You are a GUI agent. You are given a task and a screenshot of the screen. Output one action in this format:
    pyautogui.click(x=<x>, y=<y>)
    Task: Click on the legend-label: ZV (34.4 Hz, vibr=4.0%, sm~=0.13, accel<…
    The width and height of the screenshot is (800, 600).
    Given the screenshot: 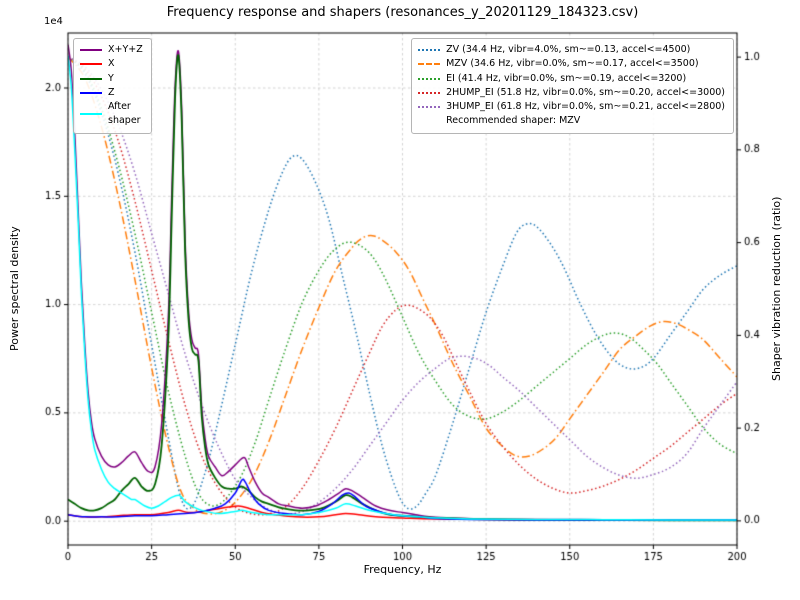 What is the action you would take?
    pyautogui.click(x=568, y=49)
    